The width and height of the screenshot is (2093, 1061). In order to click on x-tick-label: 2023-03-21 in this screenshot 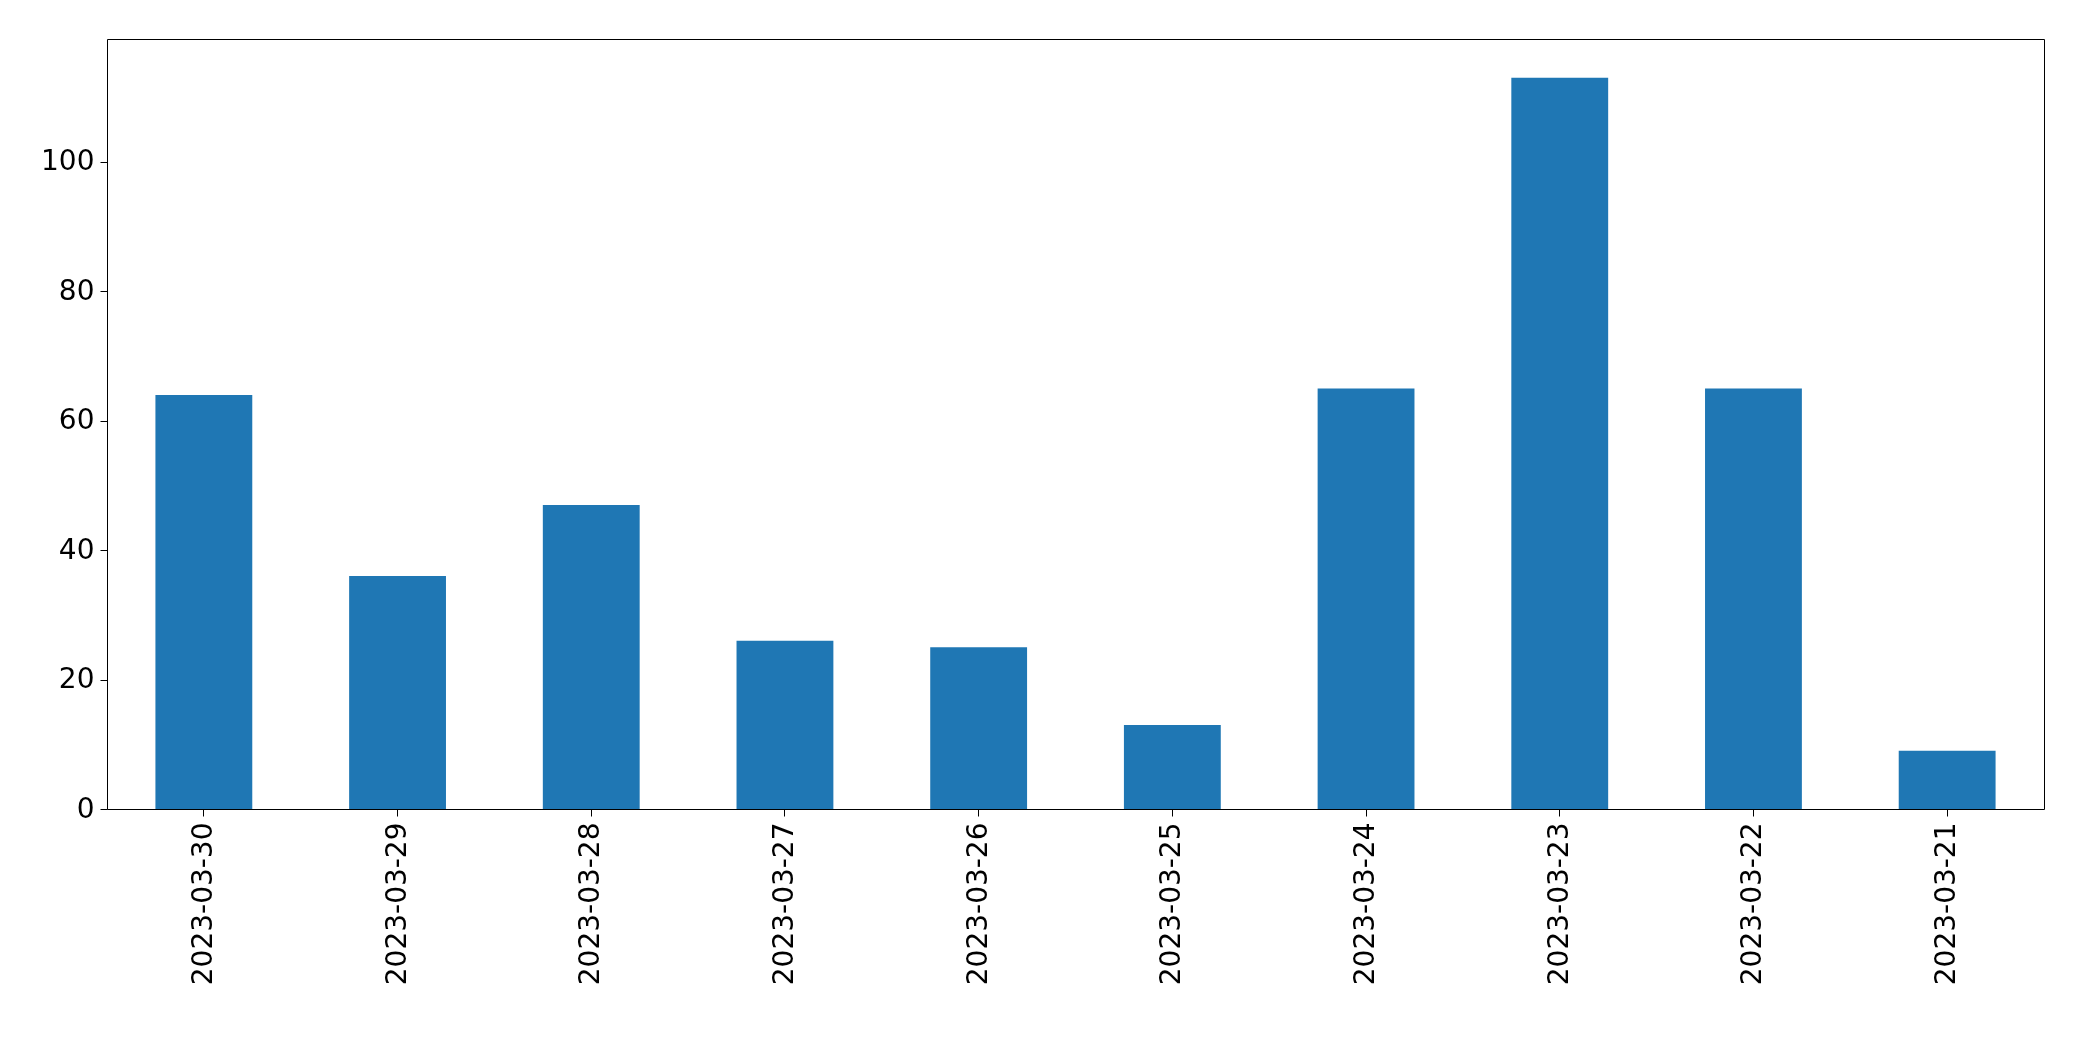, I will do `click(1946, 904)`.